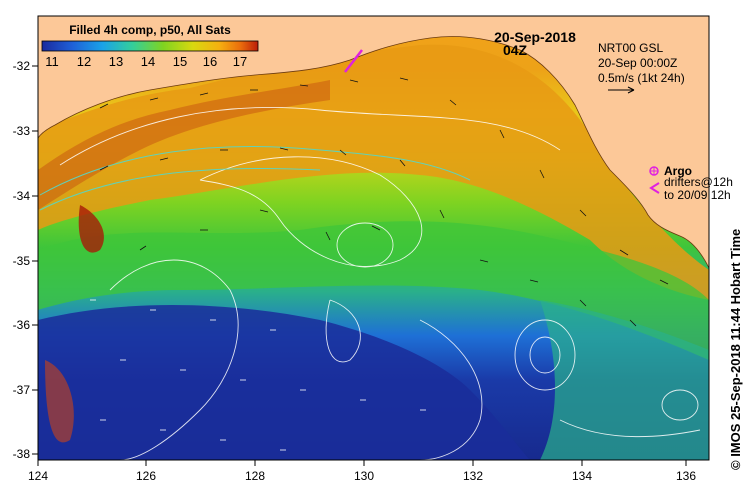  I want to click on colorbar-label: 11, so click(52, 61).